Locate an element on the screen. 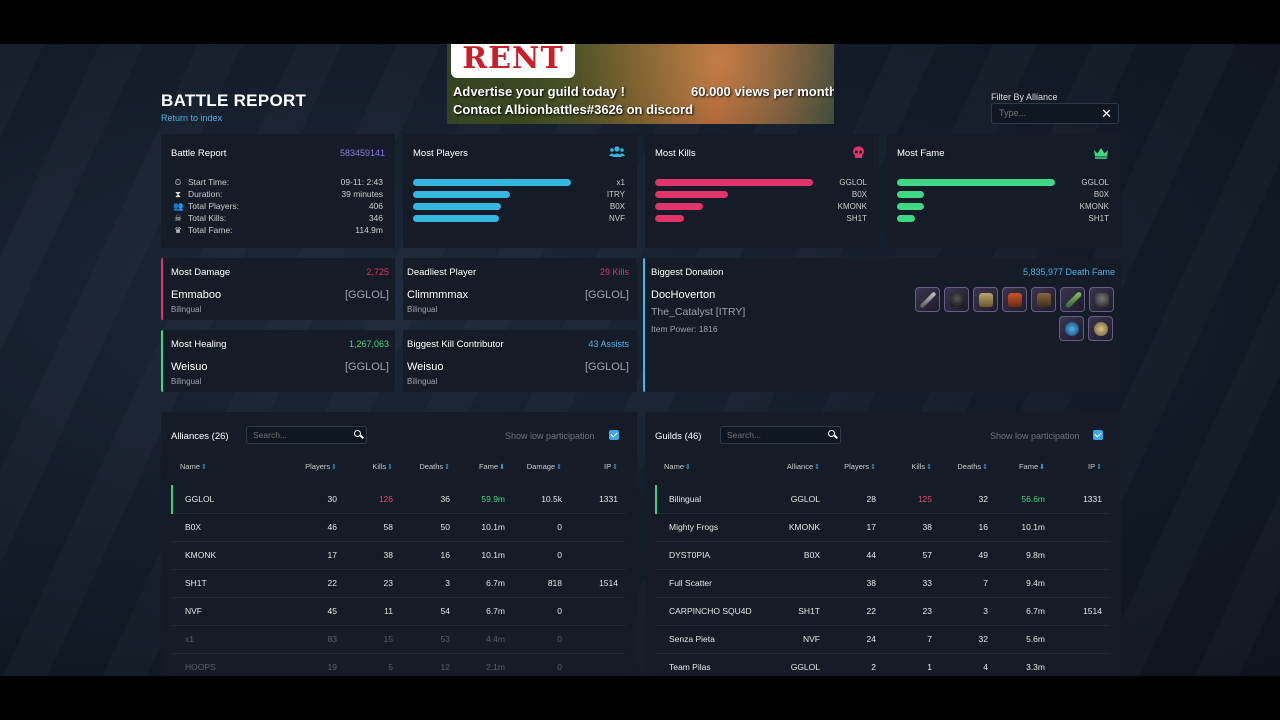 The height and width of the screenshot is (720, 1280). bag-item-icon is located at coordinates (1101, 299).